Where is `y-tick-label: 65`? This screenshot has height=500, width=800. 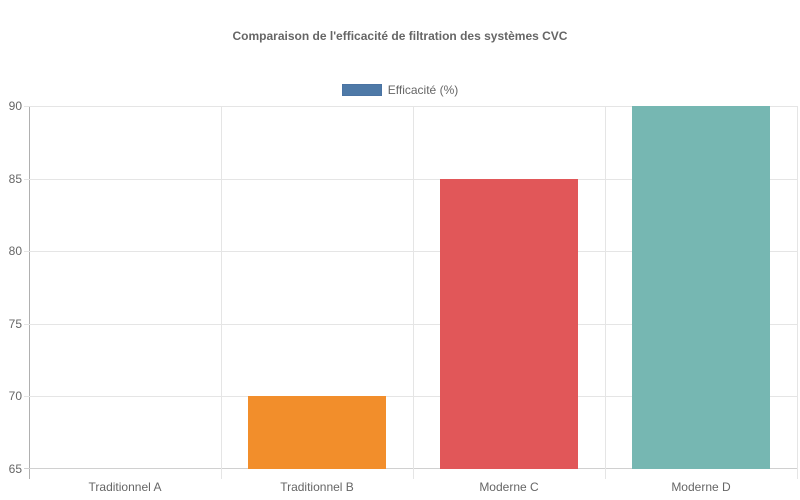
y-tick-label: 65 is located at coordinates (15, 469).